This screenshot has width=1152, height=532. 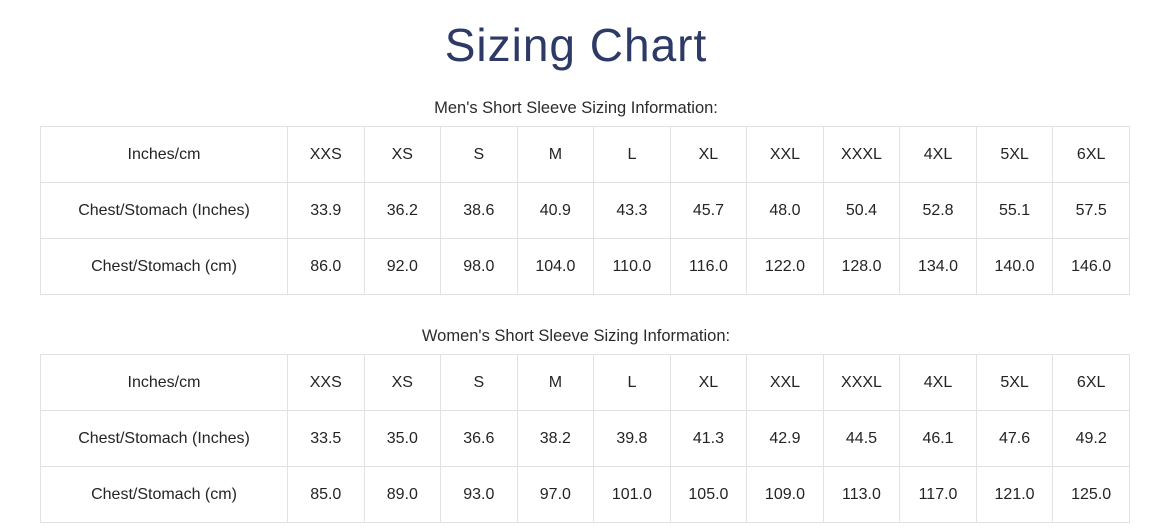 I want to click on measurement-value-cell: 116.0, so click(x=708, y=266).